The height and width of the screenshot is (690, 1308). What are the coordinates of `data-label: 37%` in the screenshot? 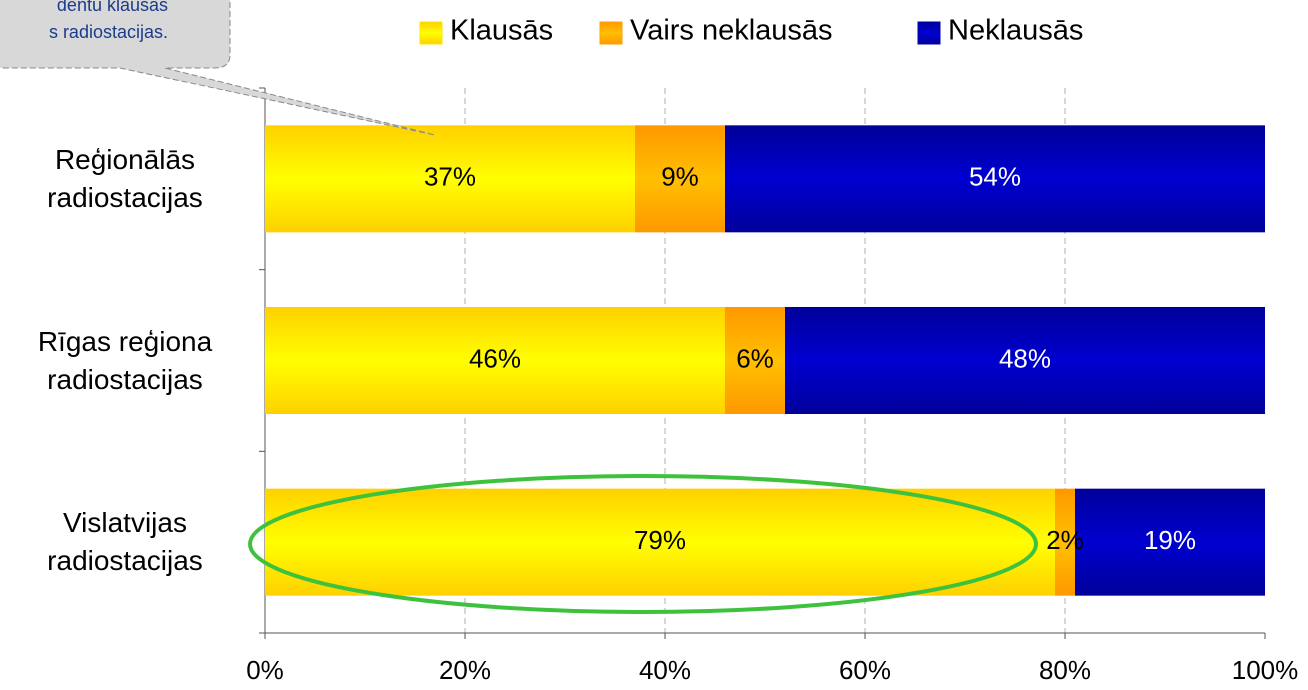 It's located at (450, 177).